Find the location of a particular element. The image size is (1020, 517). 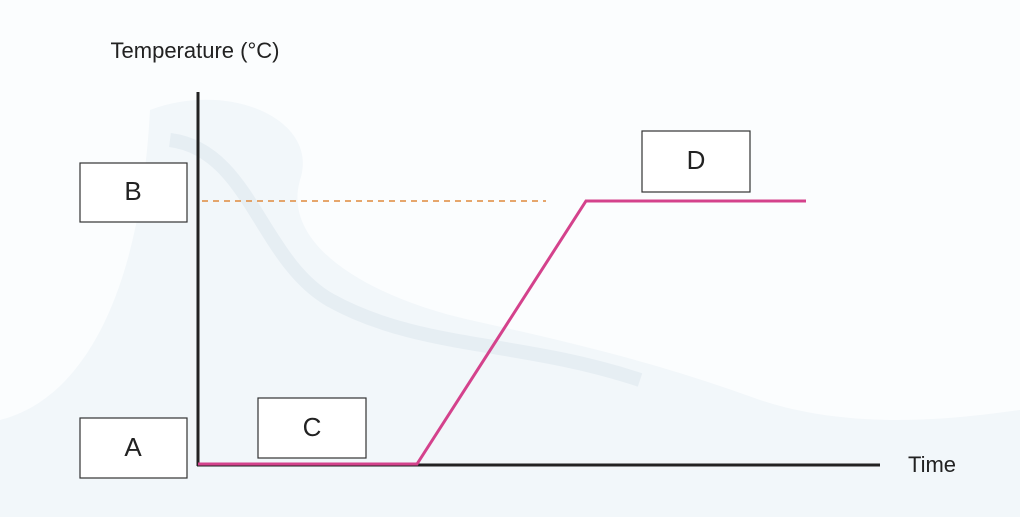

box-label: B is located at coordinates (132, 191).